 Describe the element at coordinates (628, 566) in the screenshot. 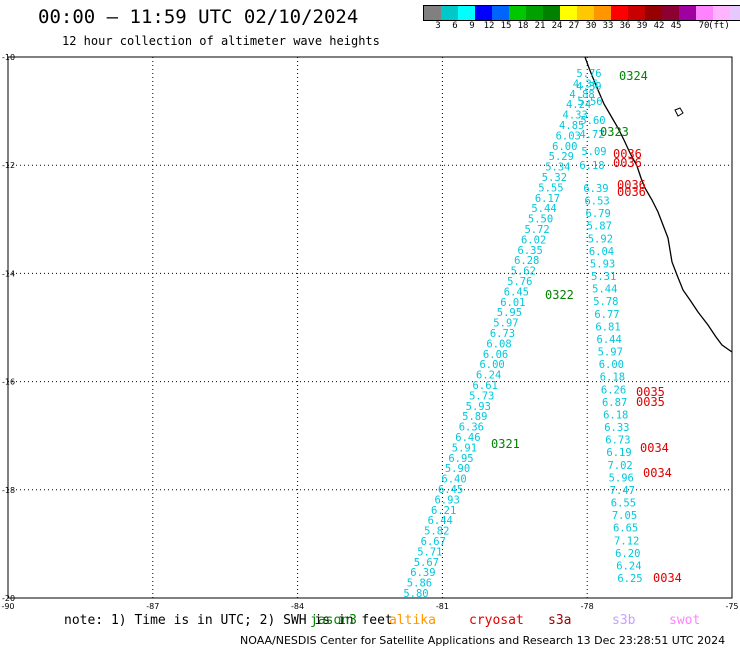

I see `track-b-swh-label: 6.24` at that location.